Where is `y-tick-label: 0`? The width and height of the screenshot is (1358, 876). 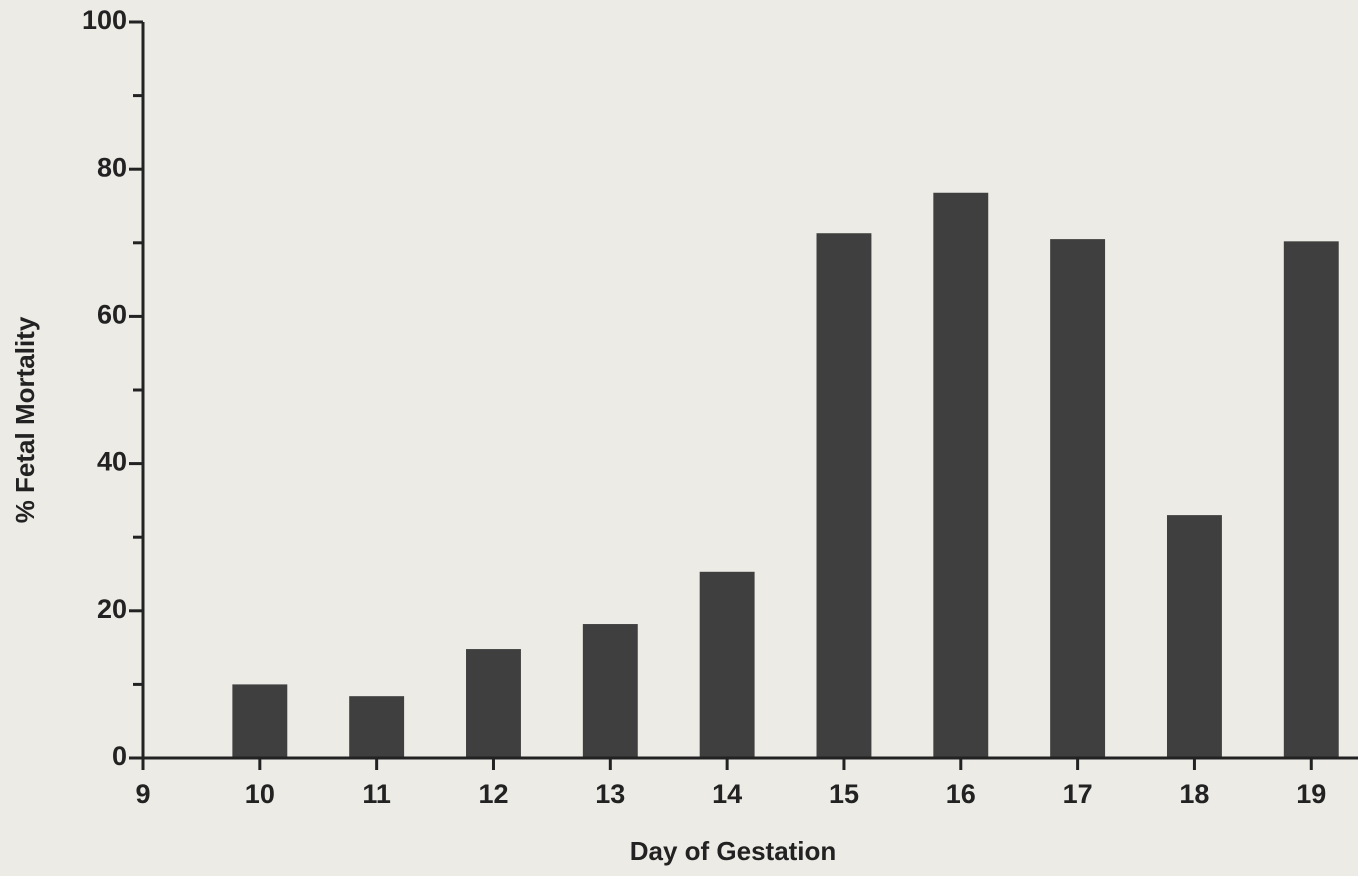
y-tick-label: 0 is located at coordinates (119, 756).